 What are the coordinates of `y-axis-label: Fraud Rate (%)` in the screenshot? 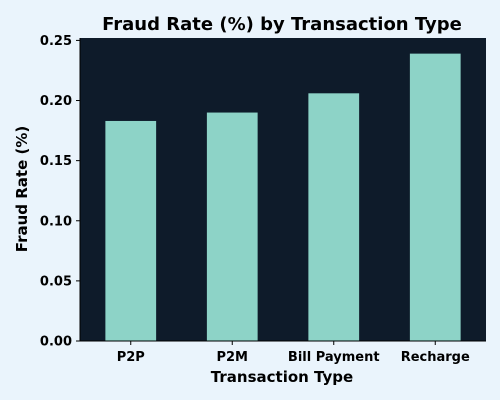 It's located at (22, 189).